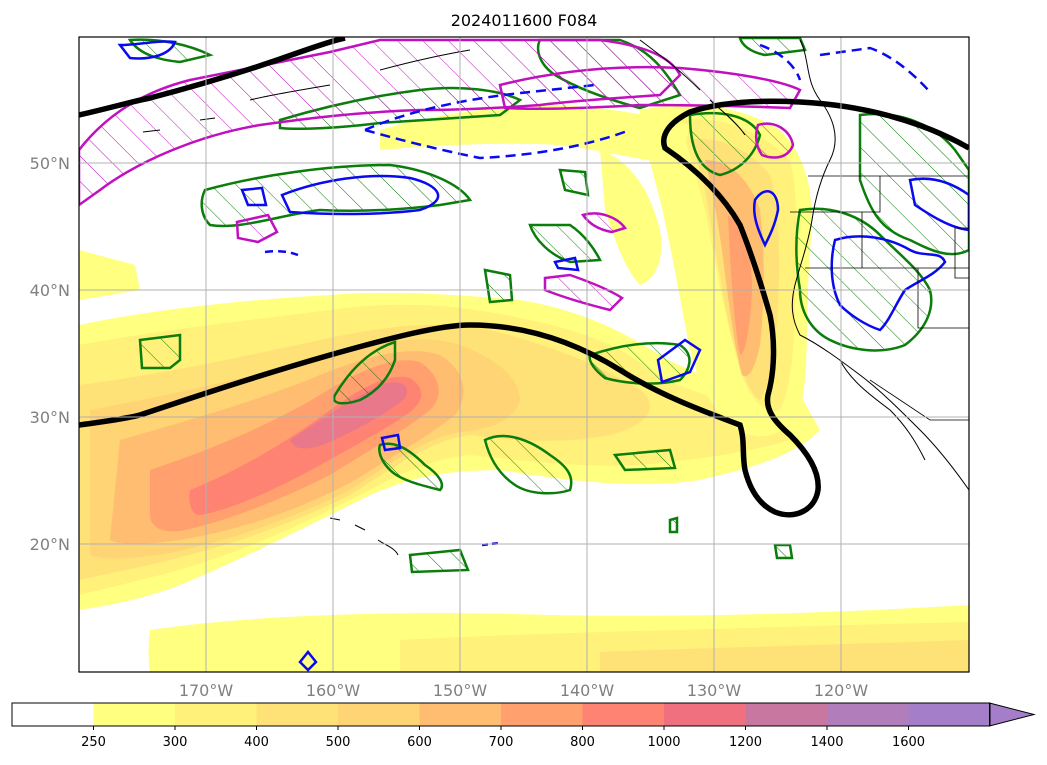 The width and height of the screenshot is (1047, 765). What do you see at coordinates (582, 742) in the screenshot?
I see `colorbar-tick-label: 800` at bounding box center [582, 742].